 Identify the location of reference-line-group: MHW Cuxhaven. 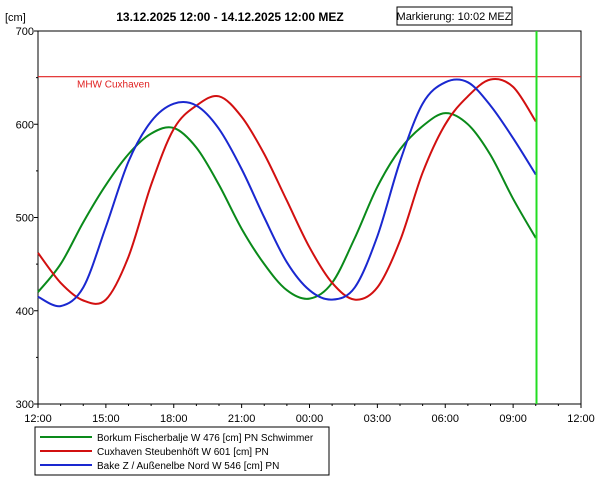
(309, 83).